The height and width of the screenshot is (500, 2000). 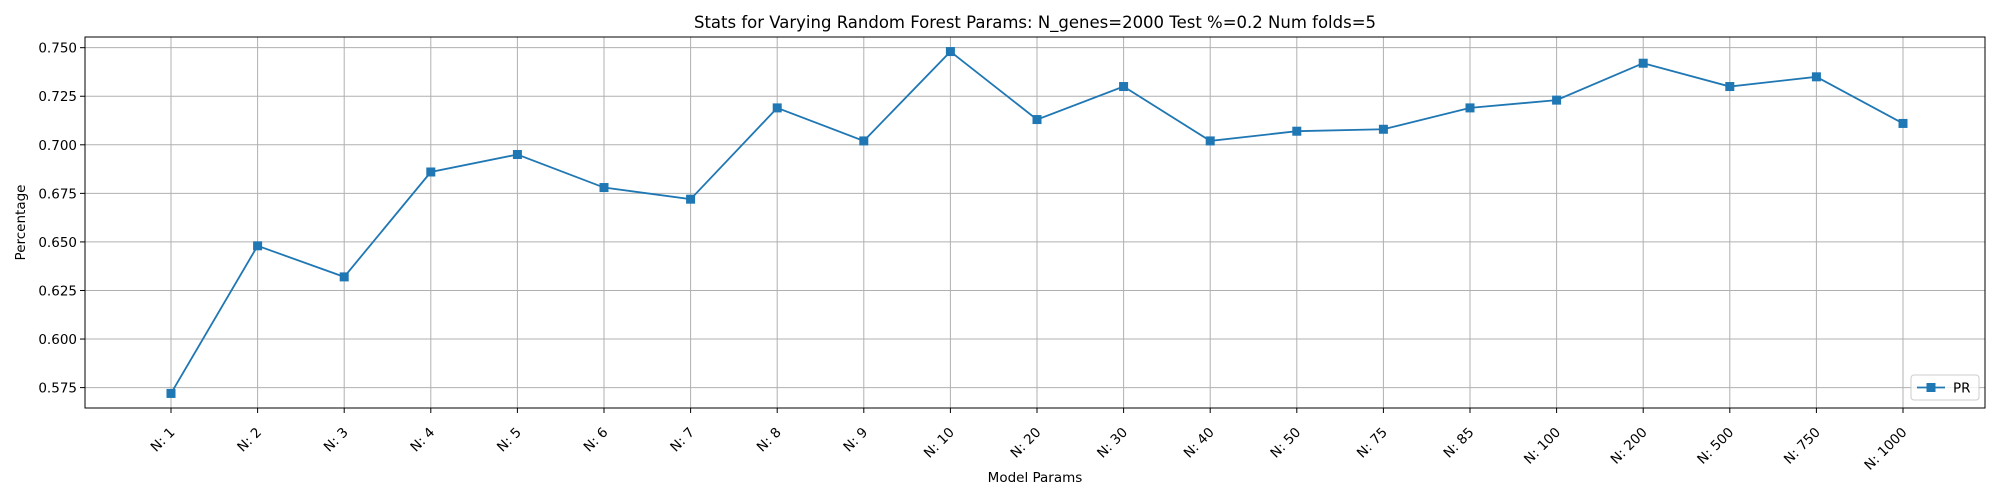 I want to click on y-tick-label: 0.725, so click(x=57, y=97).